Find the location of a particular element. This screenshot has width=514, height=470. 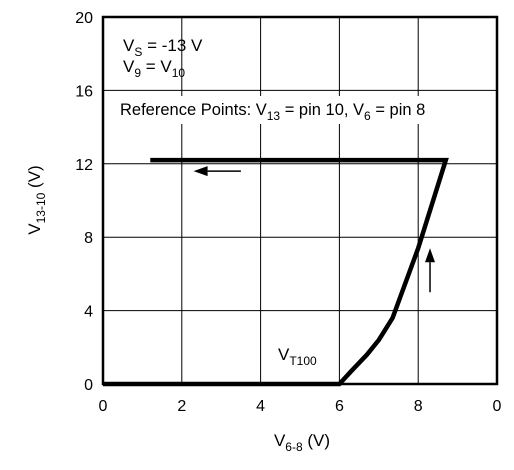

y-tick-label-5: 20 is located at coordinates (84, 18).